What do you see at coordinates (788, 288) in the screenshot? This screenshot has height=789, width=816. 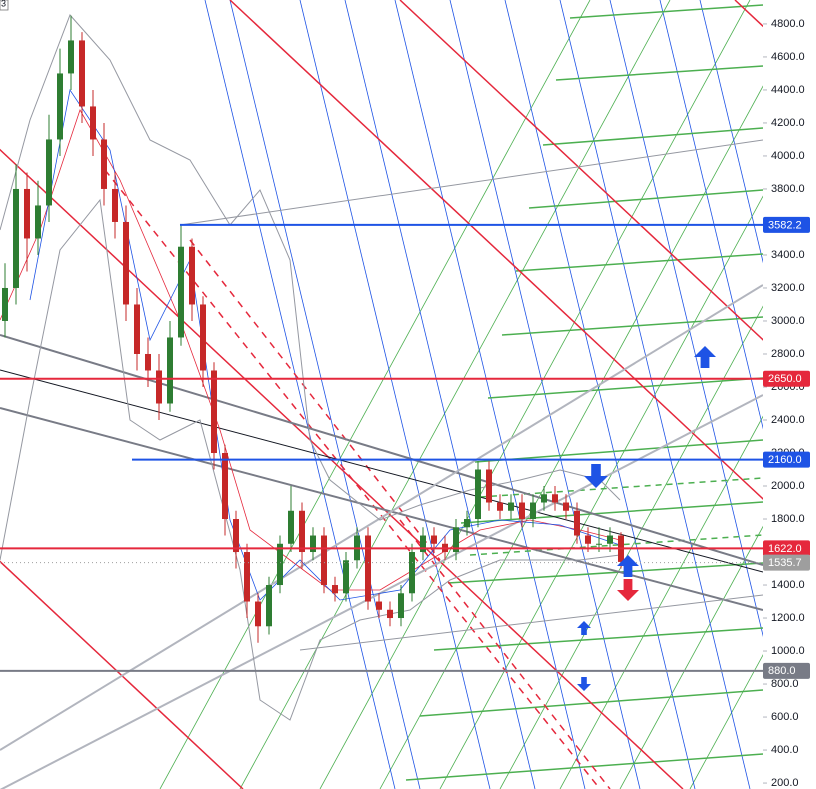 I see `y-tick-label: 3200.0` at bounding box center [788, 288].